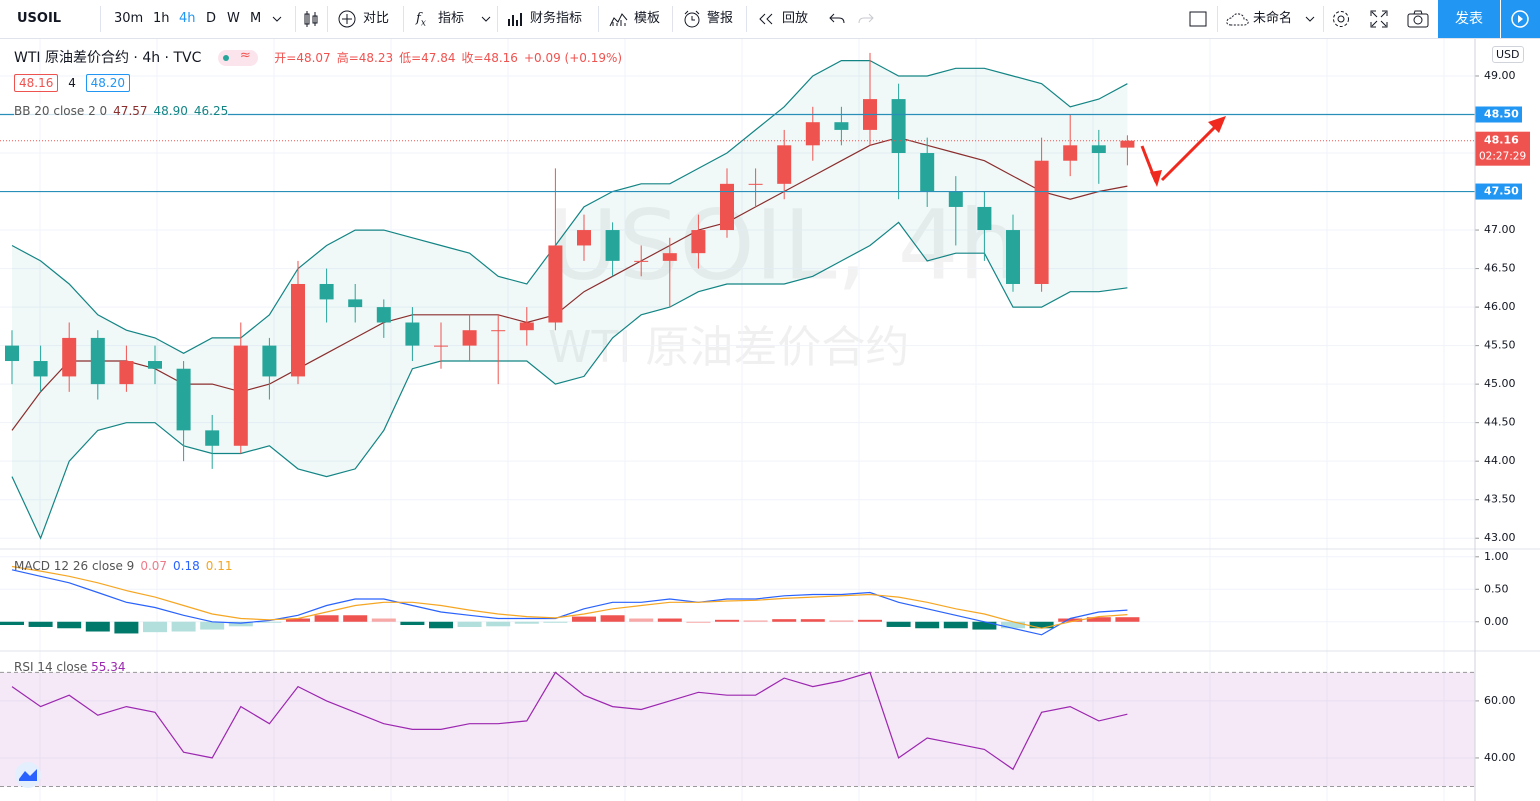 The width and height of the screenshot is (1540, 801). I want to click on indicator-label: RSI 14 close, so click(51, 667).